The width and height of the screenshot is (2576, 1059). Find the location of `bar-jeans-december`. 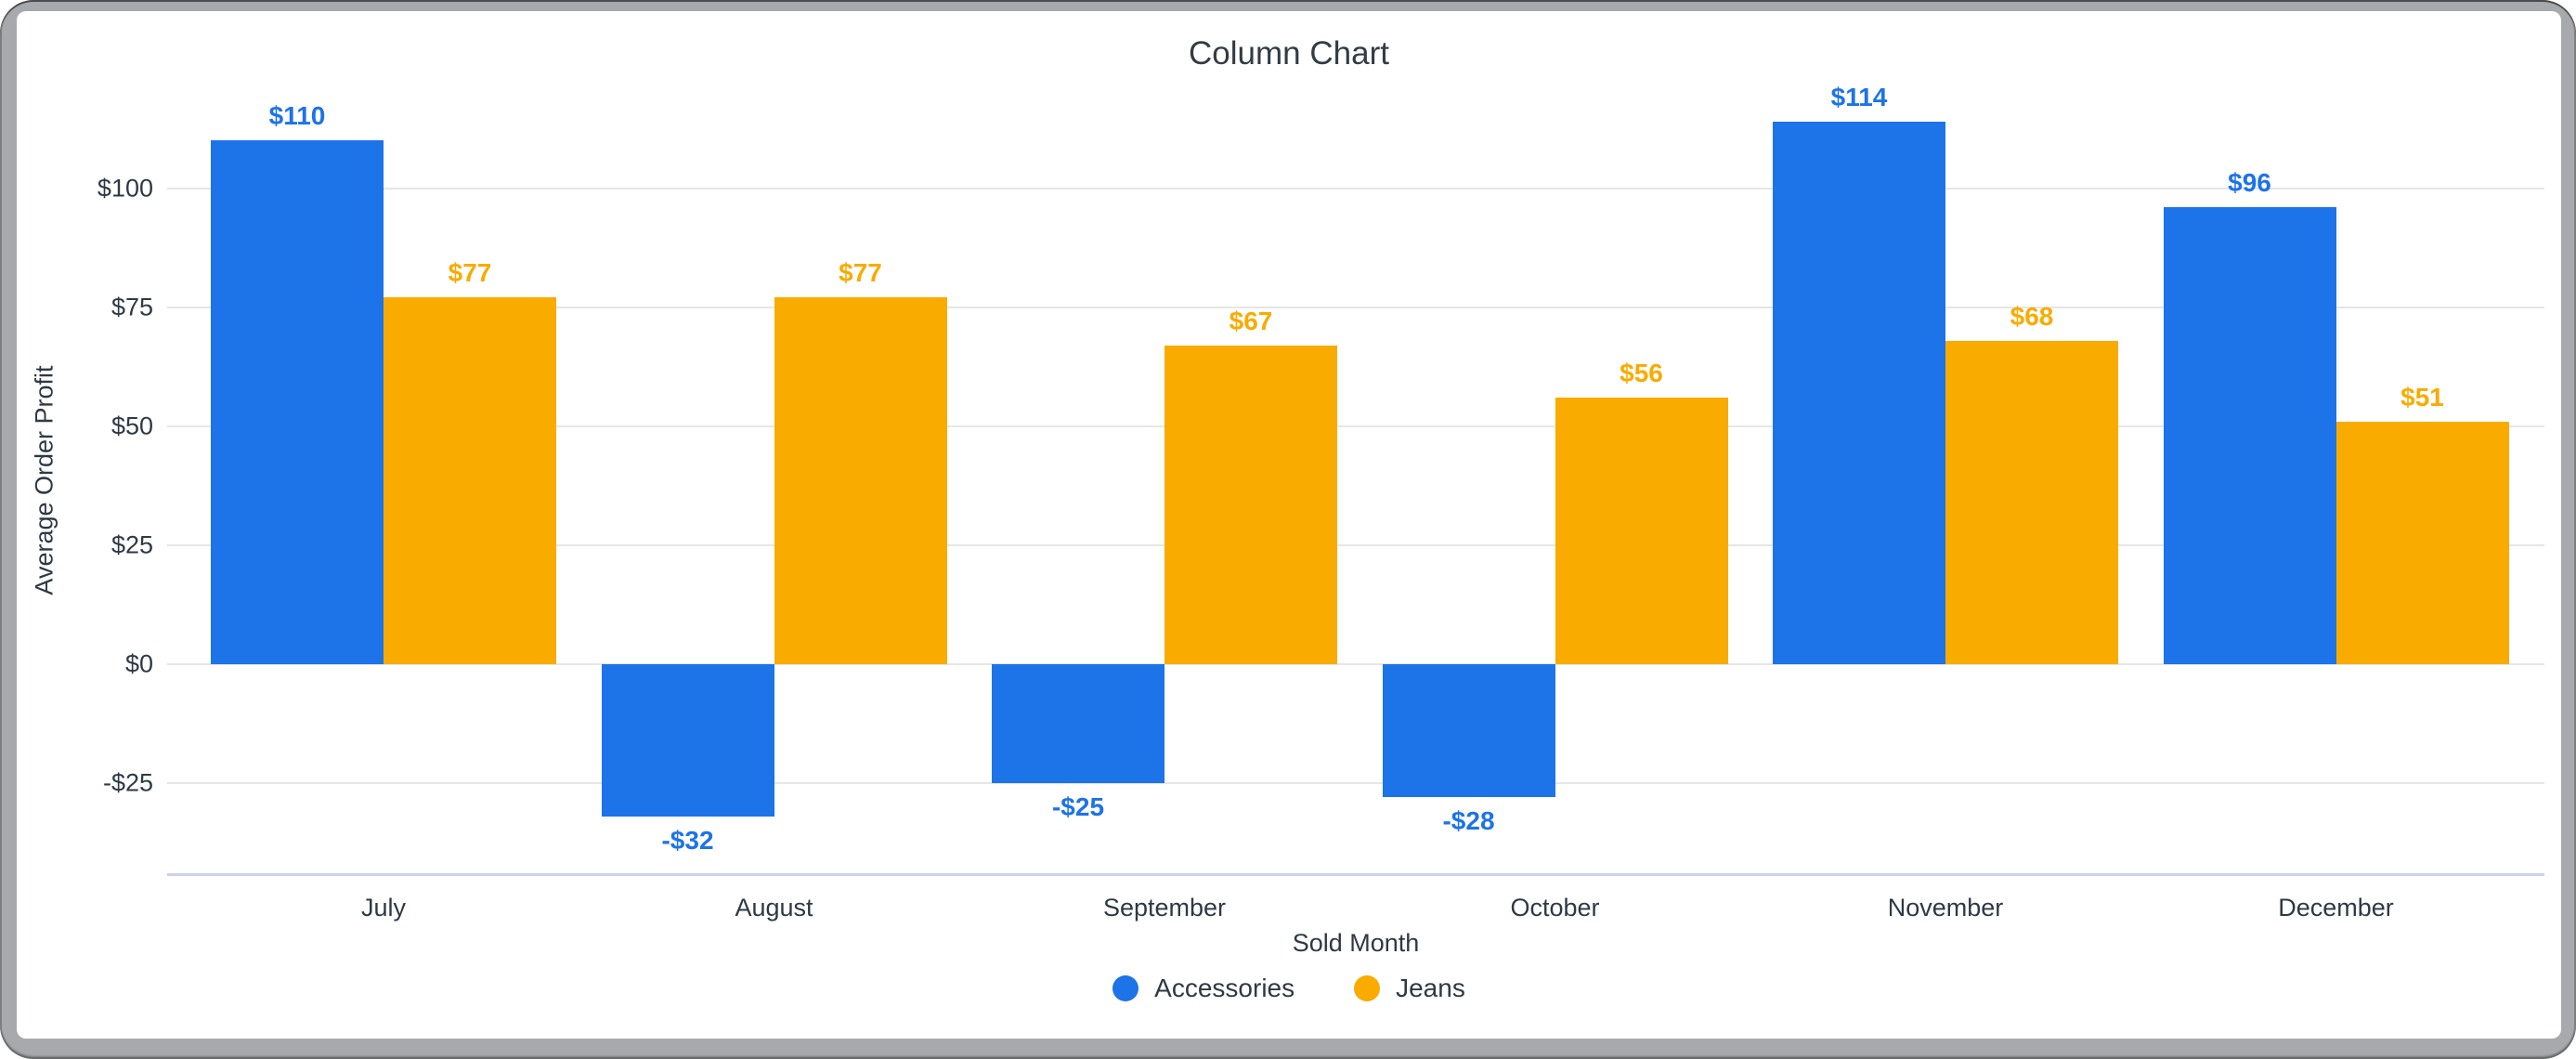

bar-jeans-december is located at coordinates (2422, 542).